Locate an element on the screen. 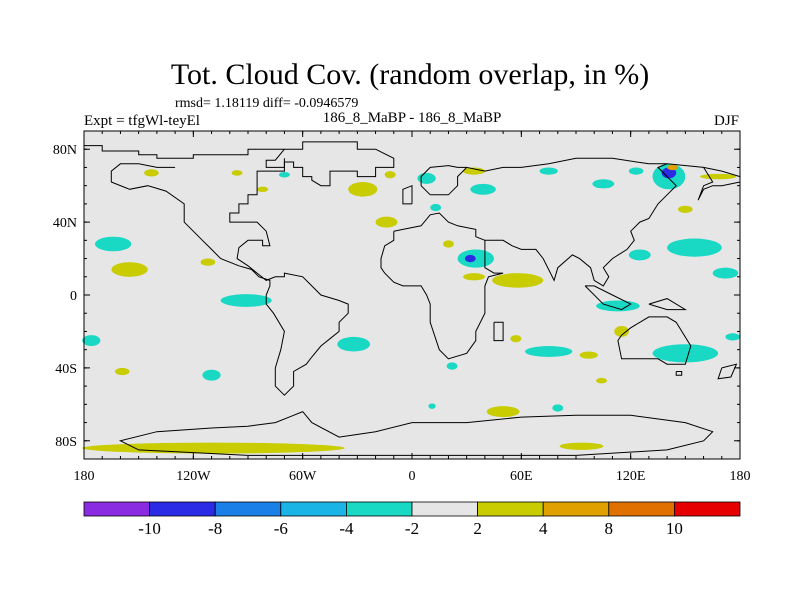 Image resolution: width=800 pixels, height=600 pixels. y-tick-label-2: 0 is located at coordinates (73, 296).